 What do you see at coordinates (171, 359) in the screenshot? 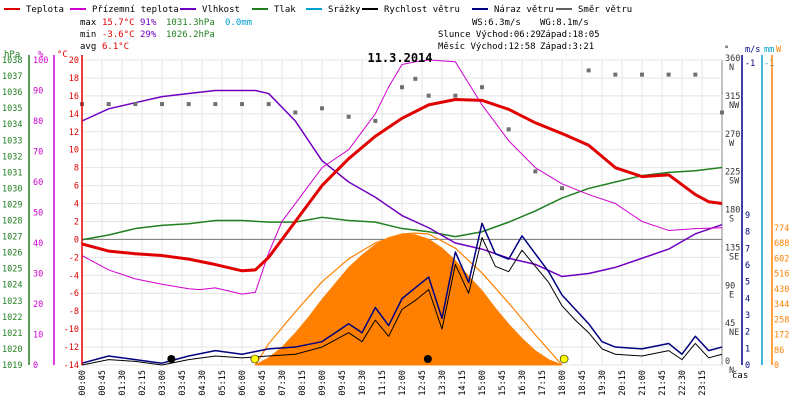
I see `moonset-marker` at bounding box center [171, 359].